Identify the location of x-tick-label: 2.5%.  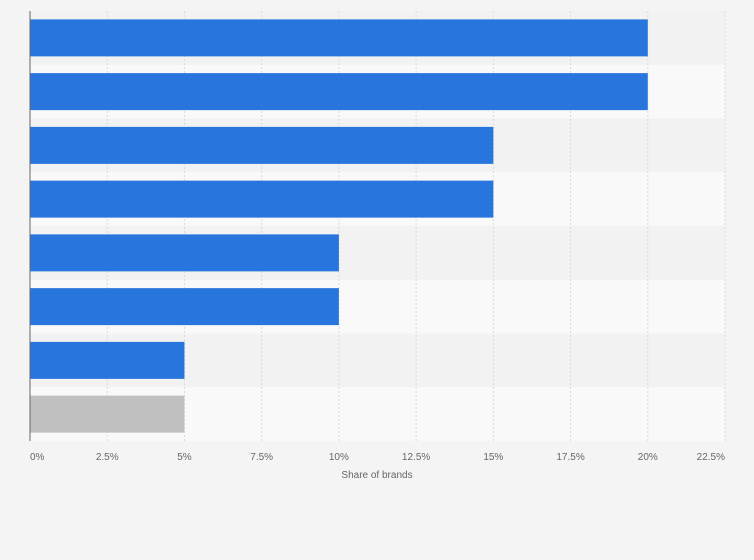
(107, 457).